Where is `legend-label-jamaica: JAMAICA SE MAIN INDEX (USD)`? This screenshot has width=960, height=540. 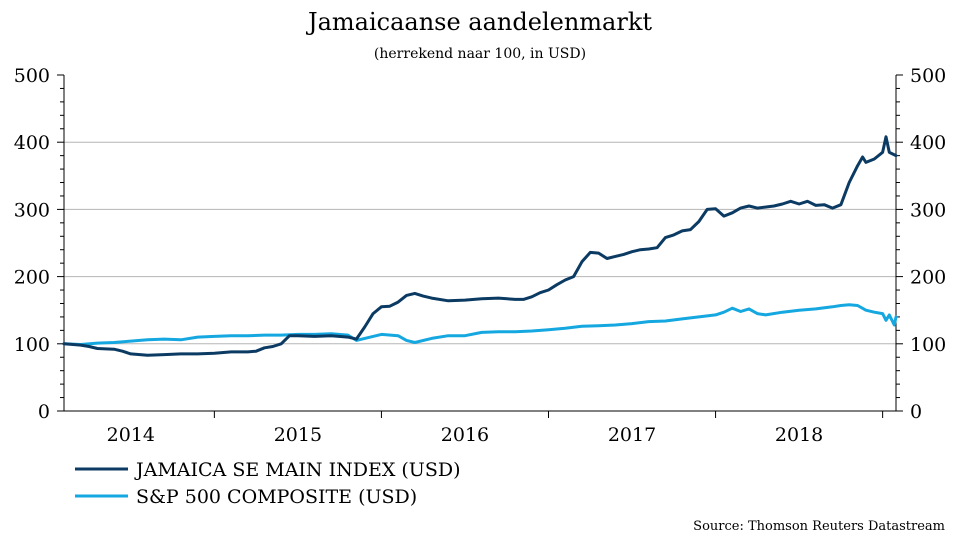
legend-label-jamaica: JAMAICA SE MAIN INDEX (USD) is located at coordinates (297, 470).